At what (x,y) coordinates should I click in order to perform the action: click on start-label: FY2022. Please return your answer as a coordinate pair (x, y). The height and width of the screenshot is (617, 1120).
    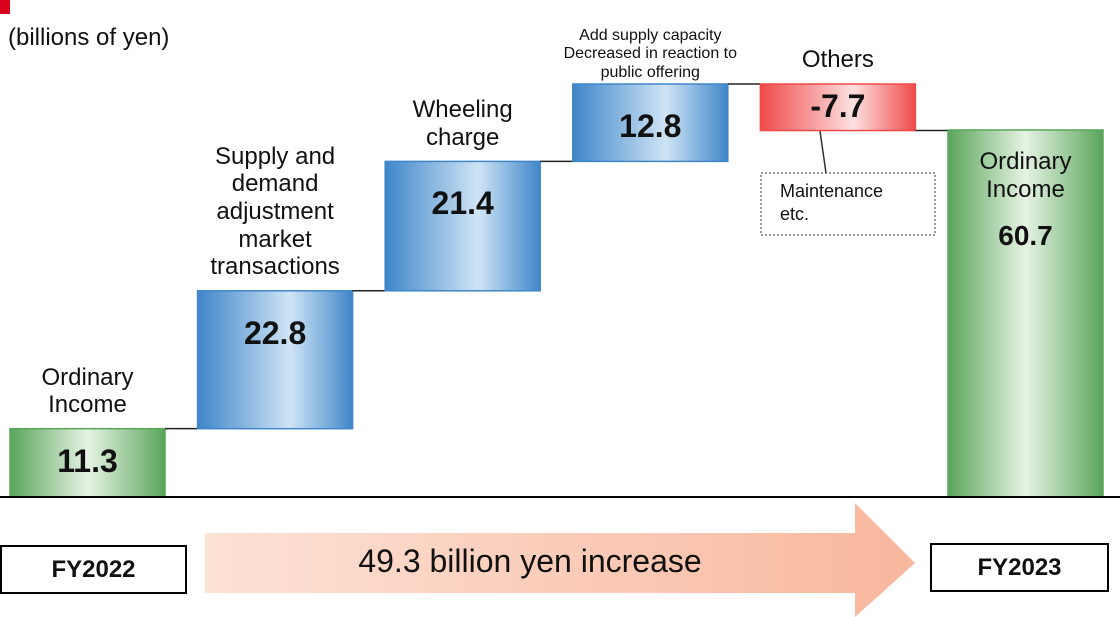
    Looking at the image, I should click on (93, 569).